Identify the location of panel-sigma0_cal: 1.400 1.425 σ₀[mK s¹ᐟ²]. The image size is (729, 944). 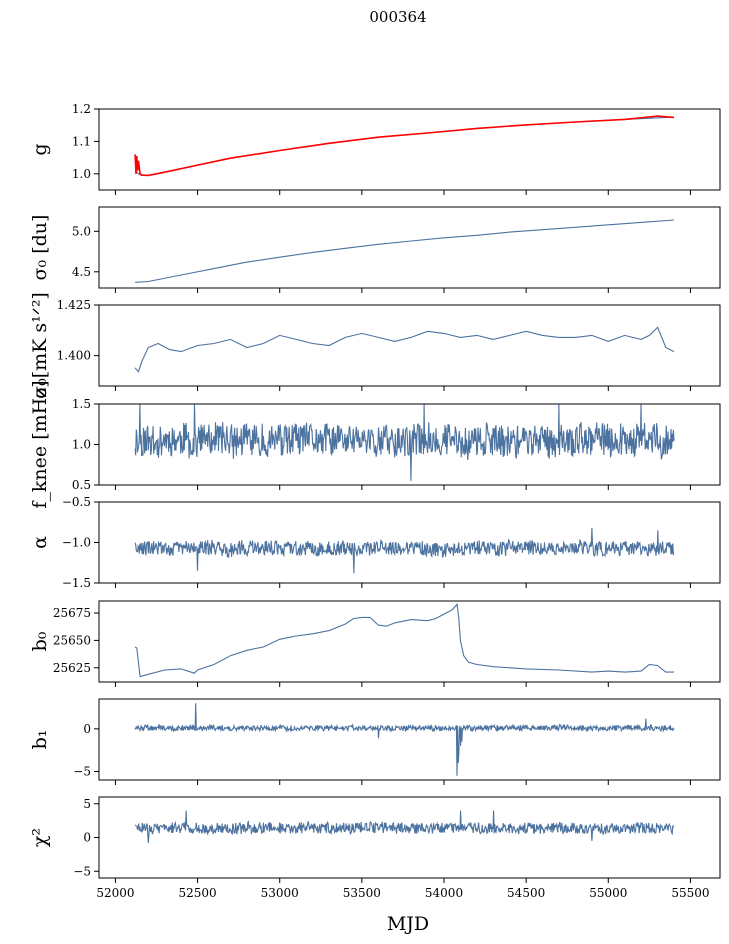
(375, 345).